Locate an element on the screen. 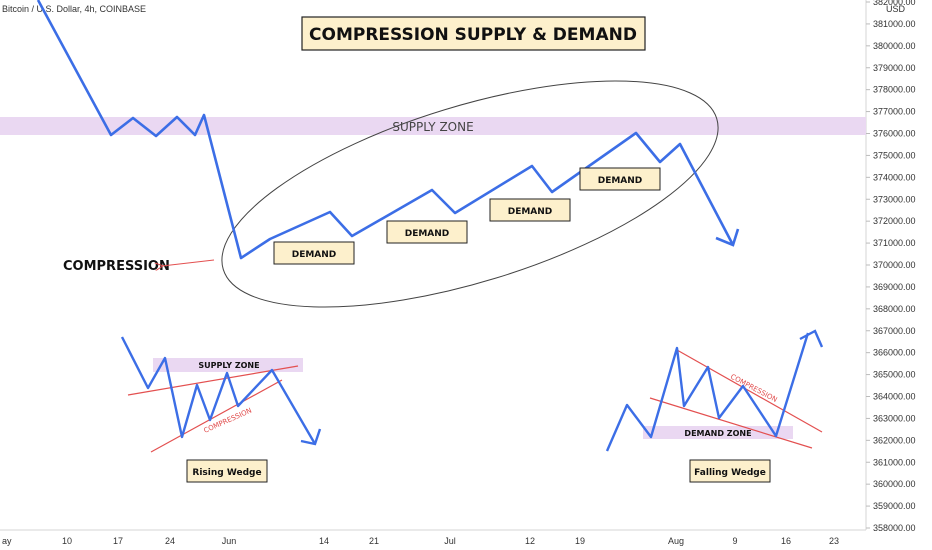  y-tick-label: 368000.00 is located at coordinates (894, 309).